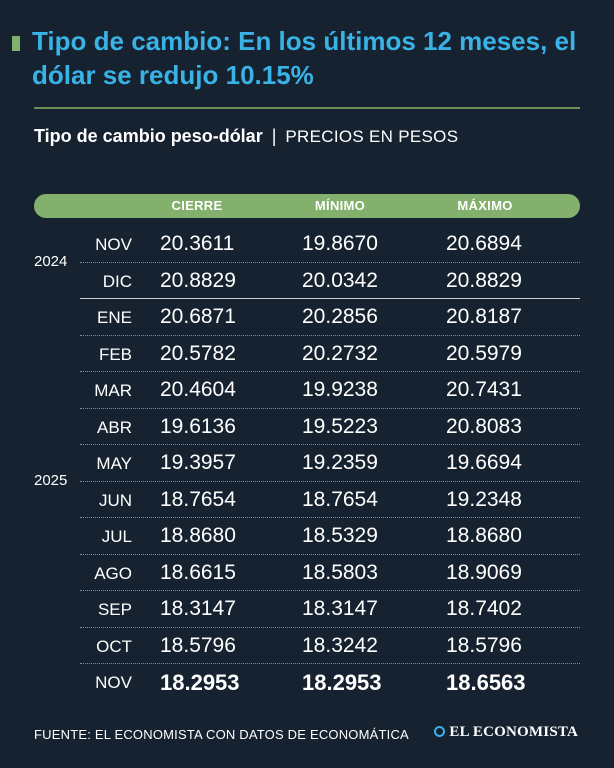 The image size is (614, 768). Describe the element at coordinates (198, 280) in the screenshot. I see `cierre-value: 20.8829` at that location.